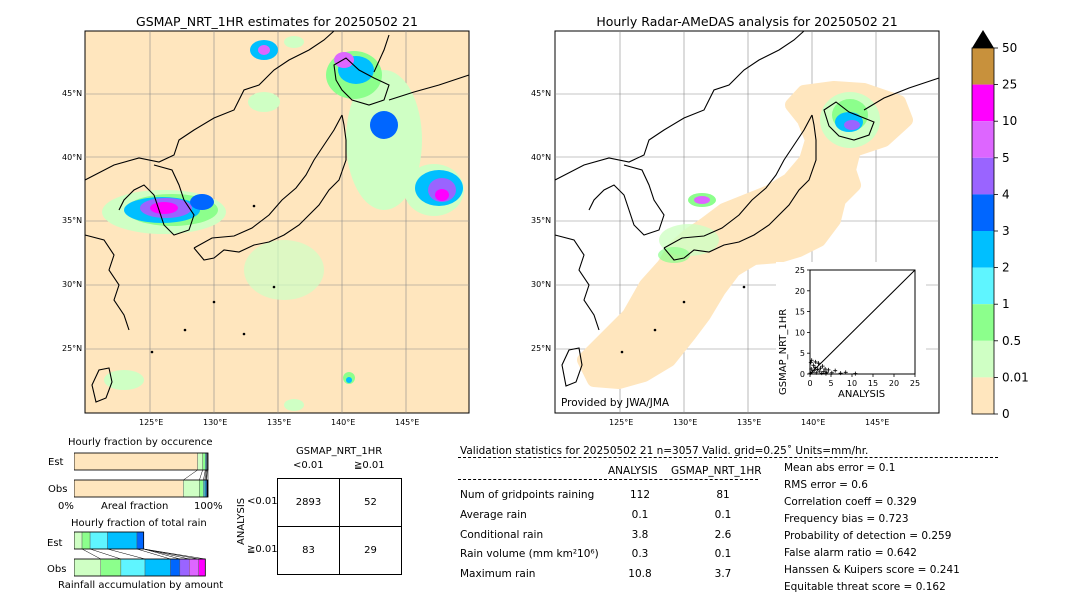 The height and width of the screenshot is (612, 1080). Describe the element at coordinates (615, 403) in the screenshot. I see `data-credit: Provided by JWA/JMA` at that location.